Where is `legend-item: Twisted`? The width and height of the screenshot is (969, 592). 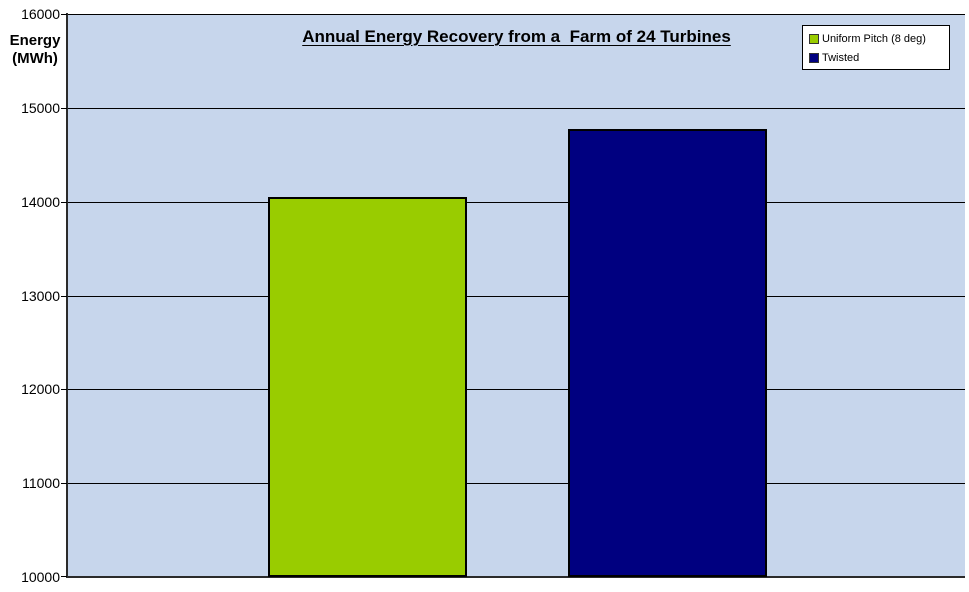 legend-item: Twisted is located at coordinates (879, 58).